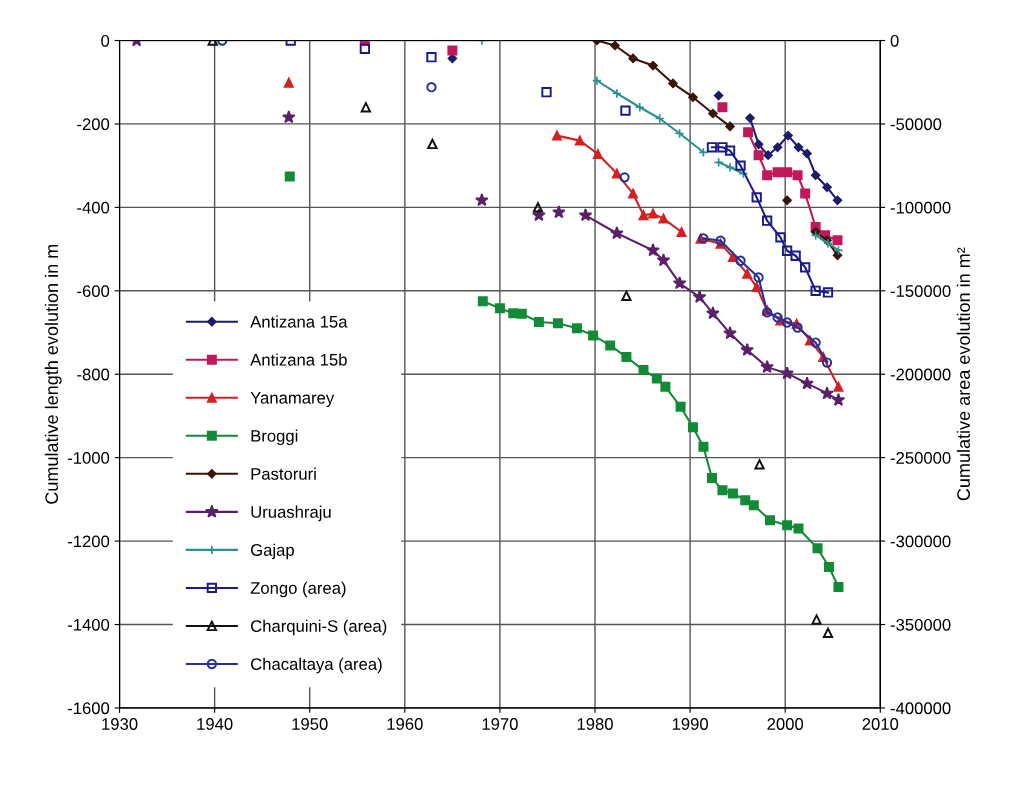 This screenshot has width=1013, height=810. Describe the element at coordinates (920, 624) in the screenshot. I see `y2-tick-label: -350000` at that location.